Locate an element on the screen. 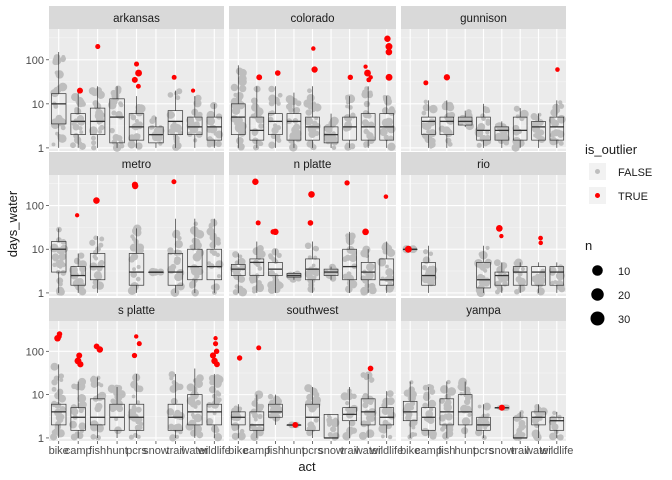 This screenshot has height=480, width=672. y-tick-label: 10 is located at coordinates (38, 250).